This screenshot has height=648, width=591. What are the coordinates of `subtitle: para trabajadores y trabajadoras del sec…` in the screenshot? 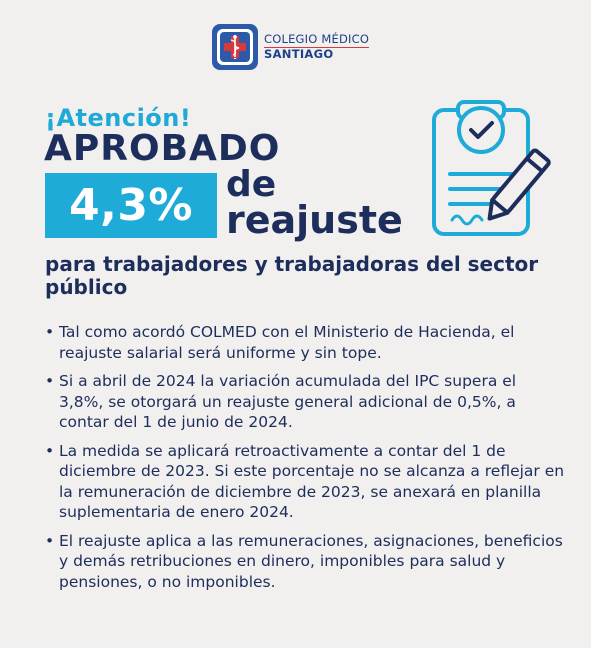 It's located at (292, 275).